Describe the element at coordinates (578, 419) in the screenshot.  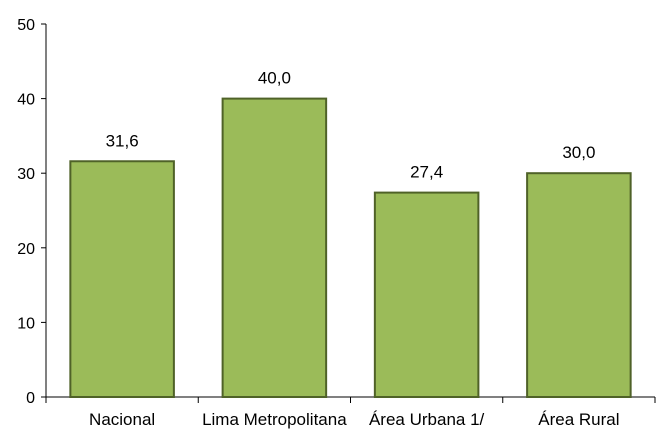
I see `x-category-label: Área Rural` at that location.